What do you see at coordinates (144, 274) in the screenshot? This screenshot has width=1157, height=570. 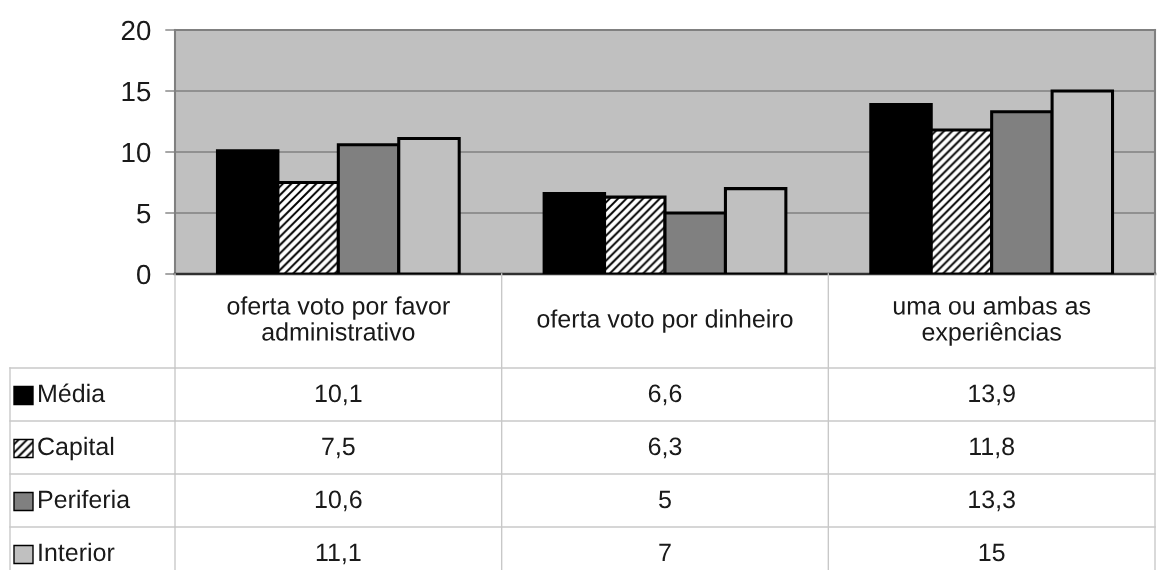 I see `y-tick-label: 0` at bounding box center [144, 274].